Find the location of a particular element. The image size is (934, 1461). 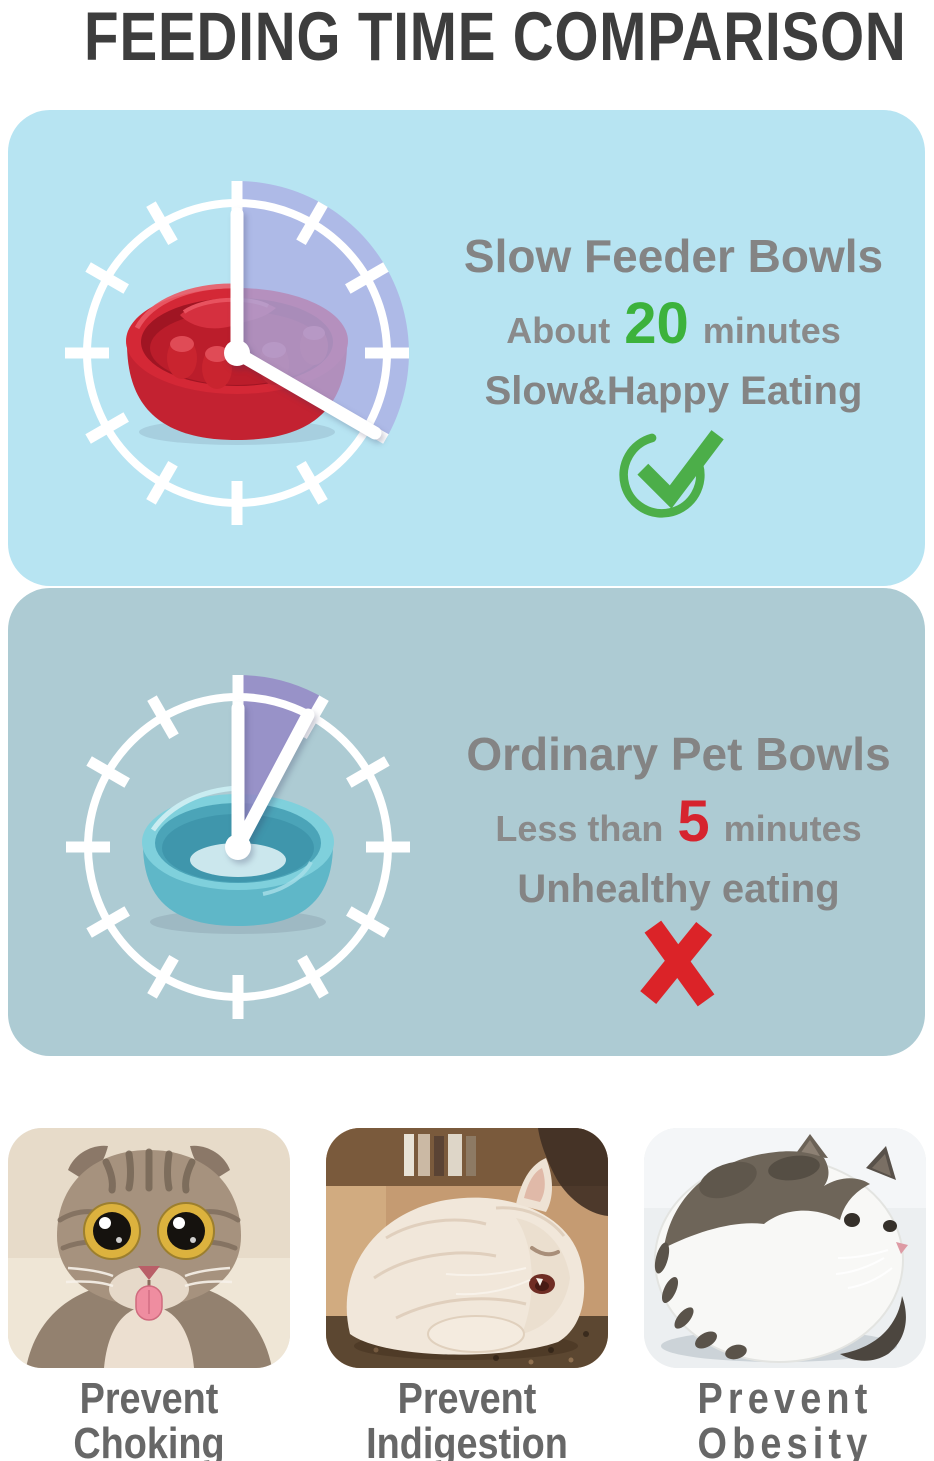

panel-subtitle: Slow&Happy Eating is located at coordinates (673, 391).